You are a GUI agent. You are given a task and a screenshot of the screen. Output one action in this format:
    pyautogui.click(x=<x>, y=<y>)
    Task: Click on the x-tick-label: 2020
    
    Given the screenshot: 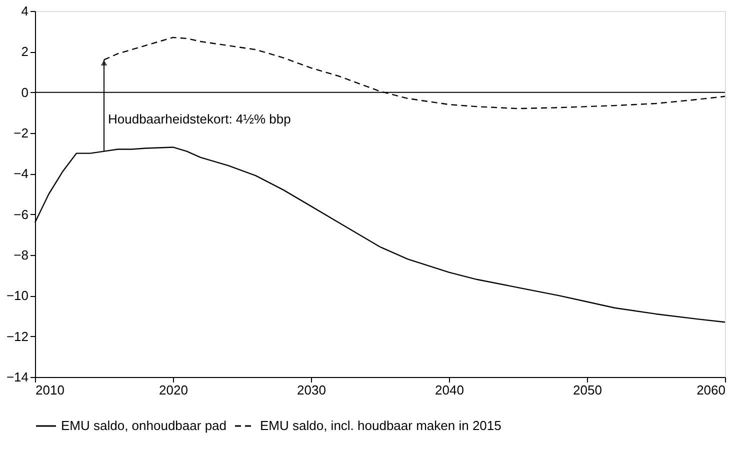 What is the action you would take?
    pyautogui.click(x=173, y=390)
    